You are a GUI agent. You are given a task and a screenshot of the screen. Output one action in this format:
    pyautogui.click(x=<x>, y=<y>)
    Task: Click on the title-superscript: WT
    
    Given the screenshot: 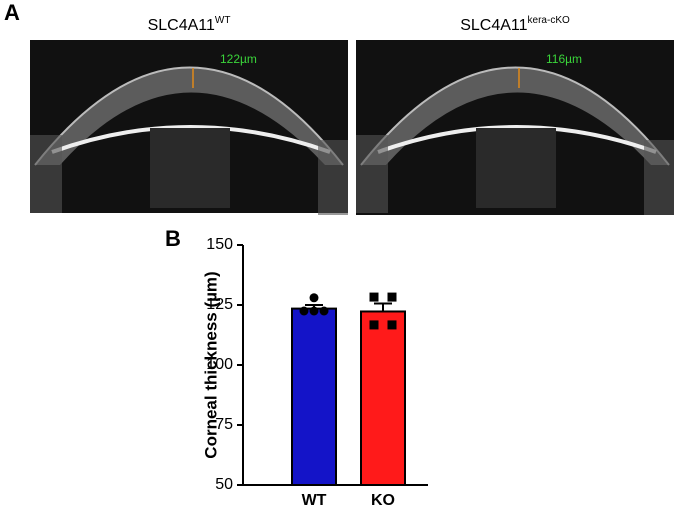 What is the action you would take?
    pyautogui.click(x=223, y=20)
    